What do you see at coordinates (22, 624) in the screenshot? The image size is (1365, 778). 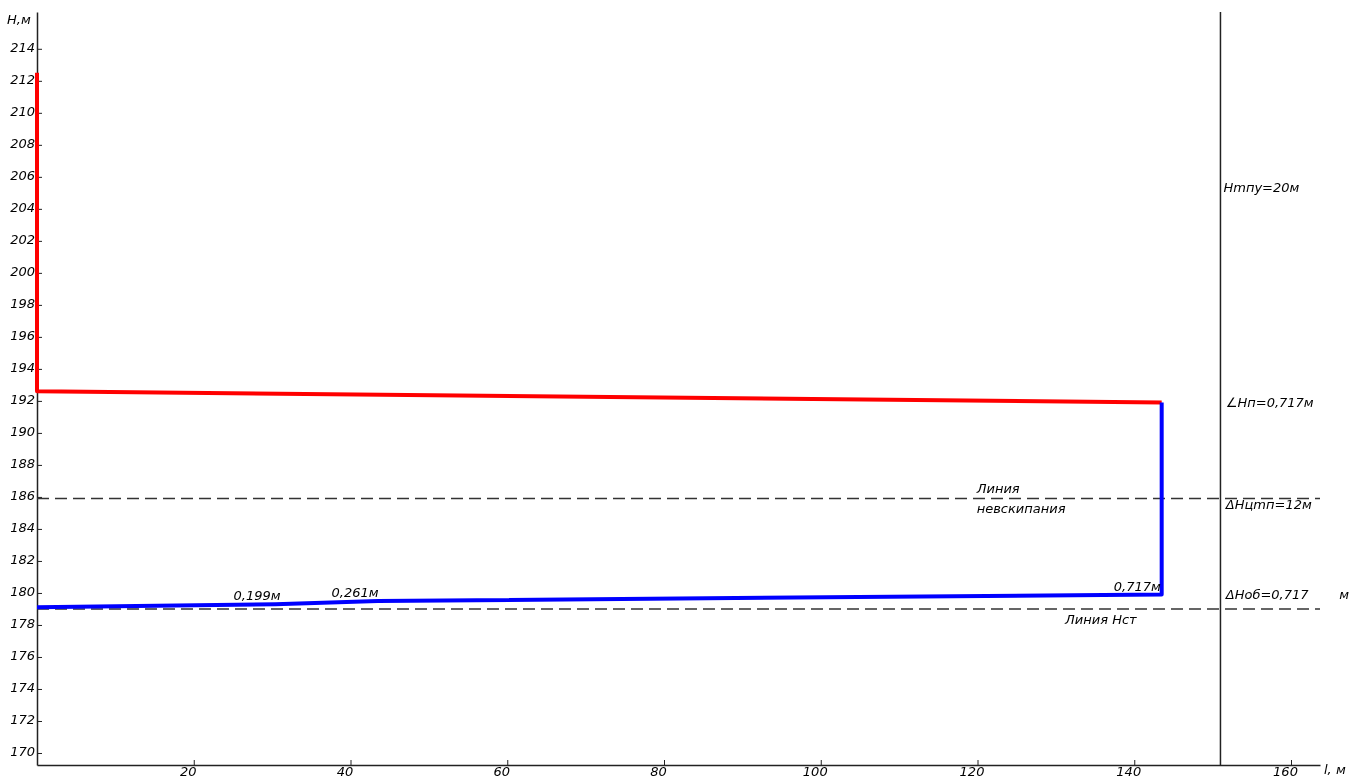 I see `y-tick-label: 178` at bounding box center [22, 624].